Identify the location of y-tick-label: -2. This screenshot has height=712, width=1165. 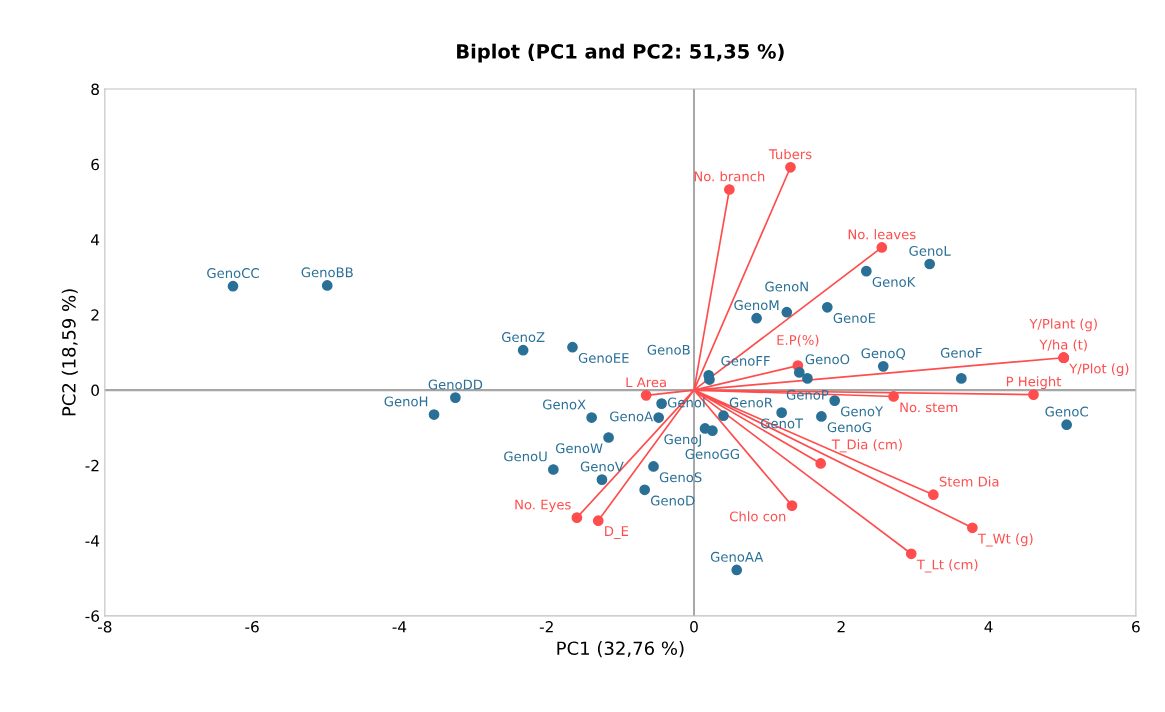
(92, 465).